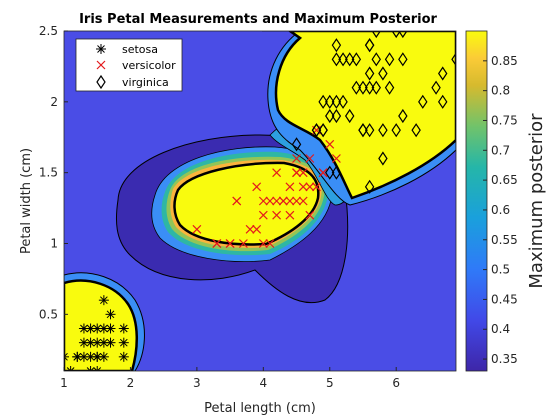  I want to click on legend-marker-setosa, so click(101, 49).